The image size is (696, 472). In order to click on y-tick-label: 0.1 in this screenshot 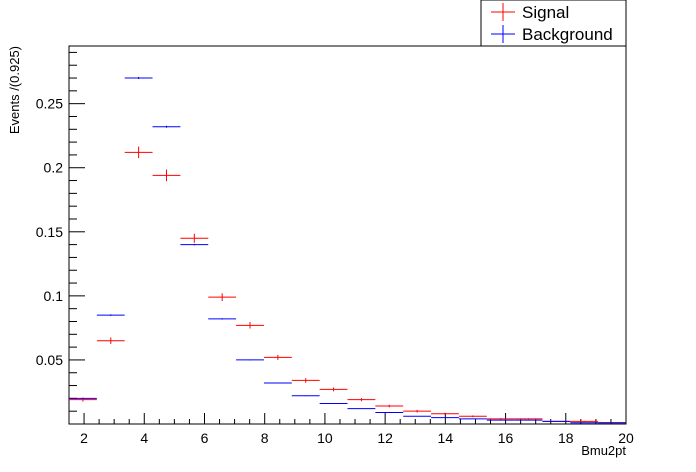, I will do `click(54, 296)`.